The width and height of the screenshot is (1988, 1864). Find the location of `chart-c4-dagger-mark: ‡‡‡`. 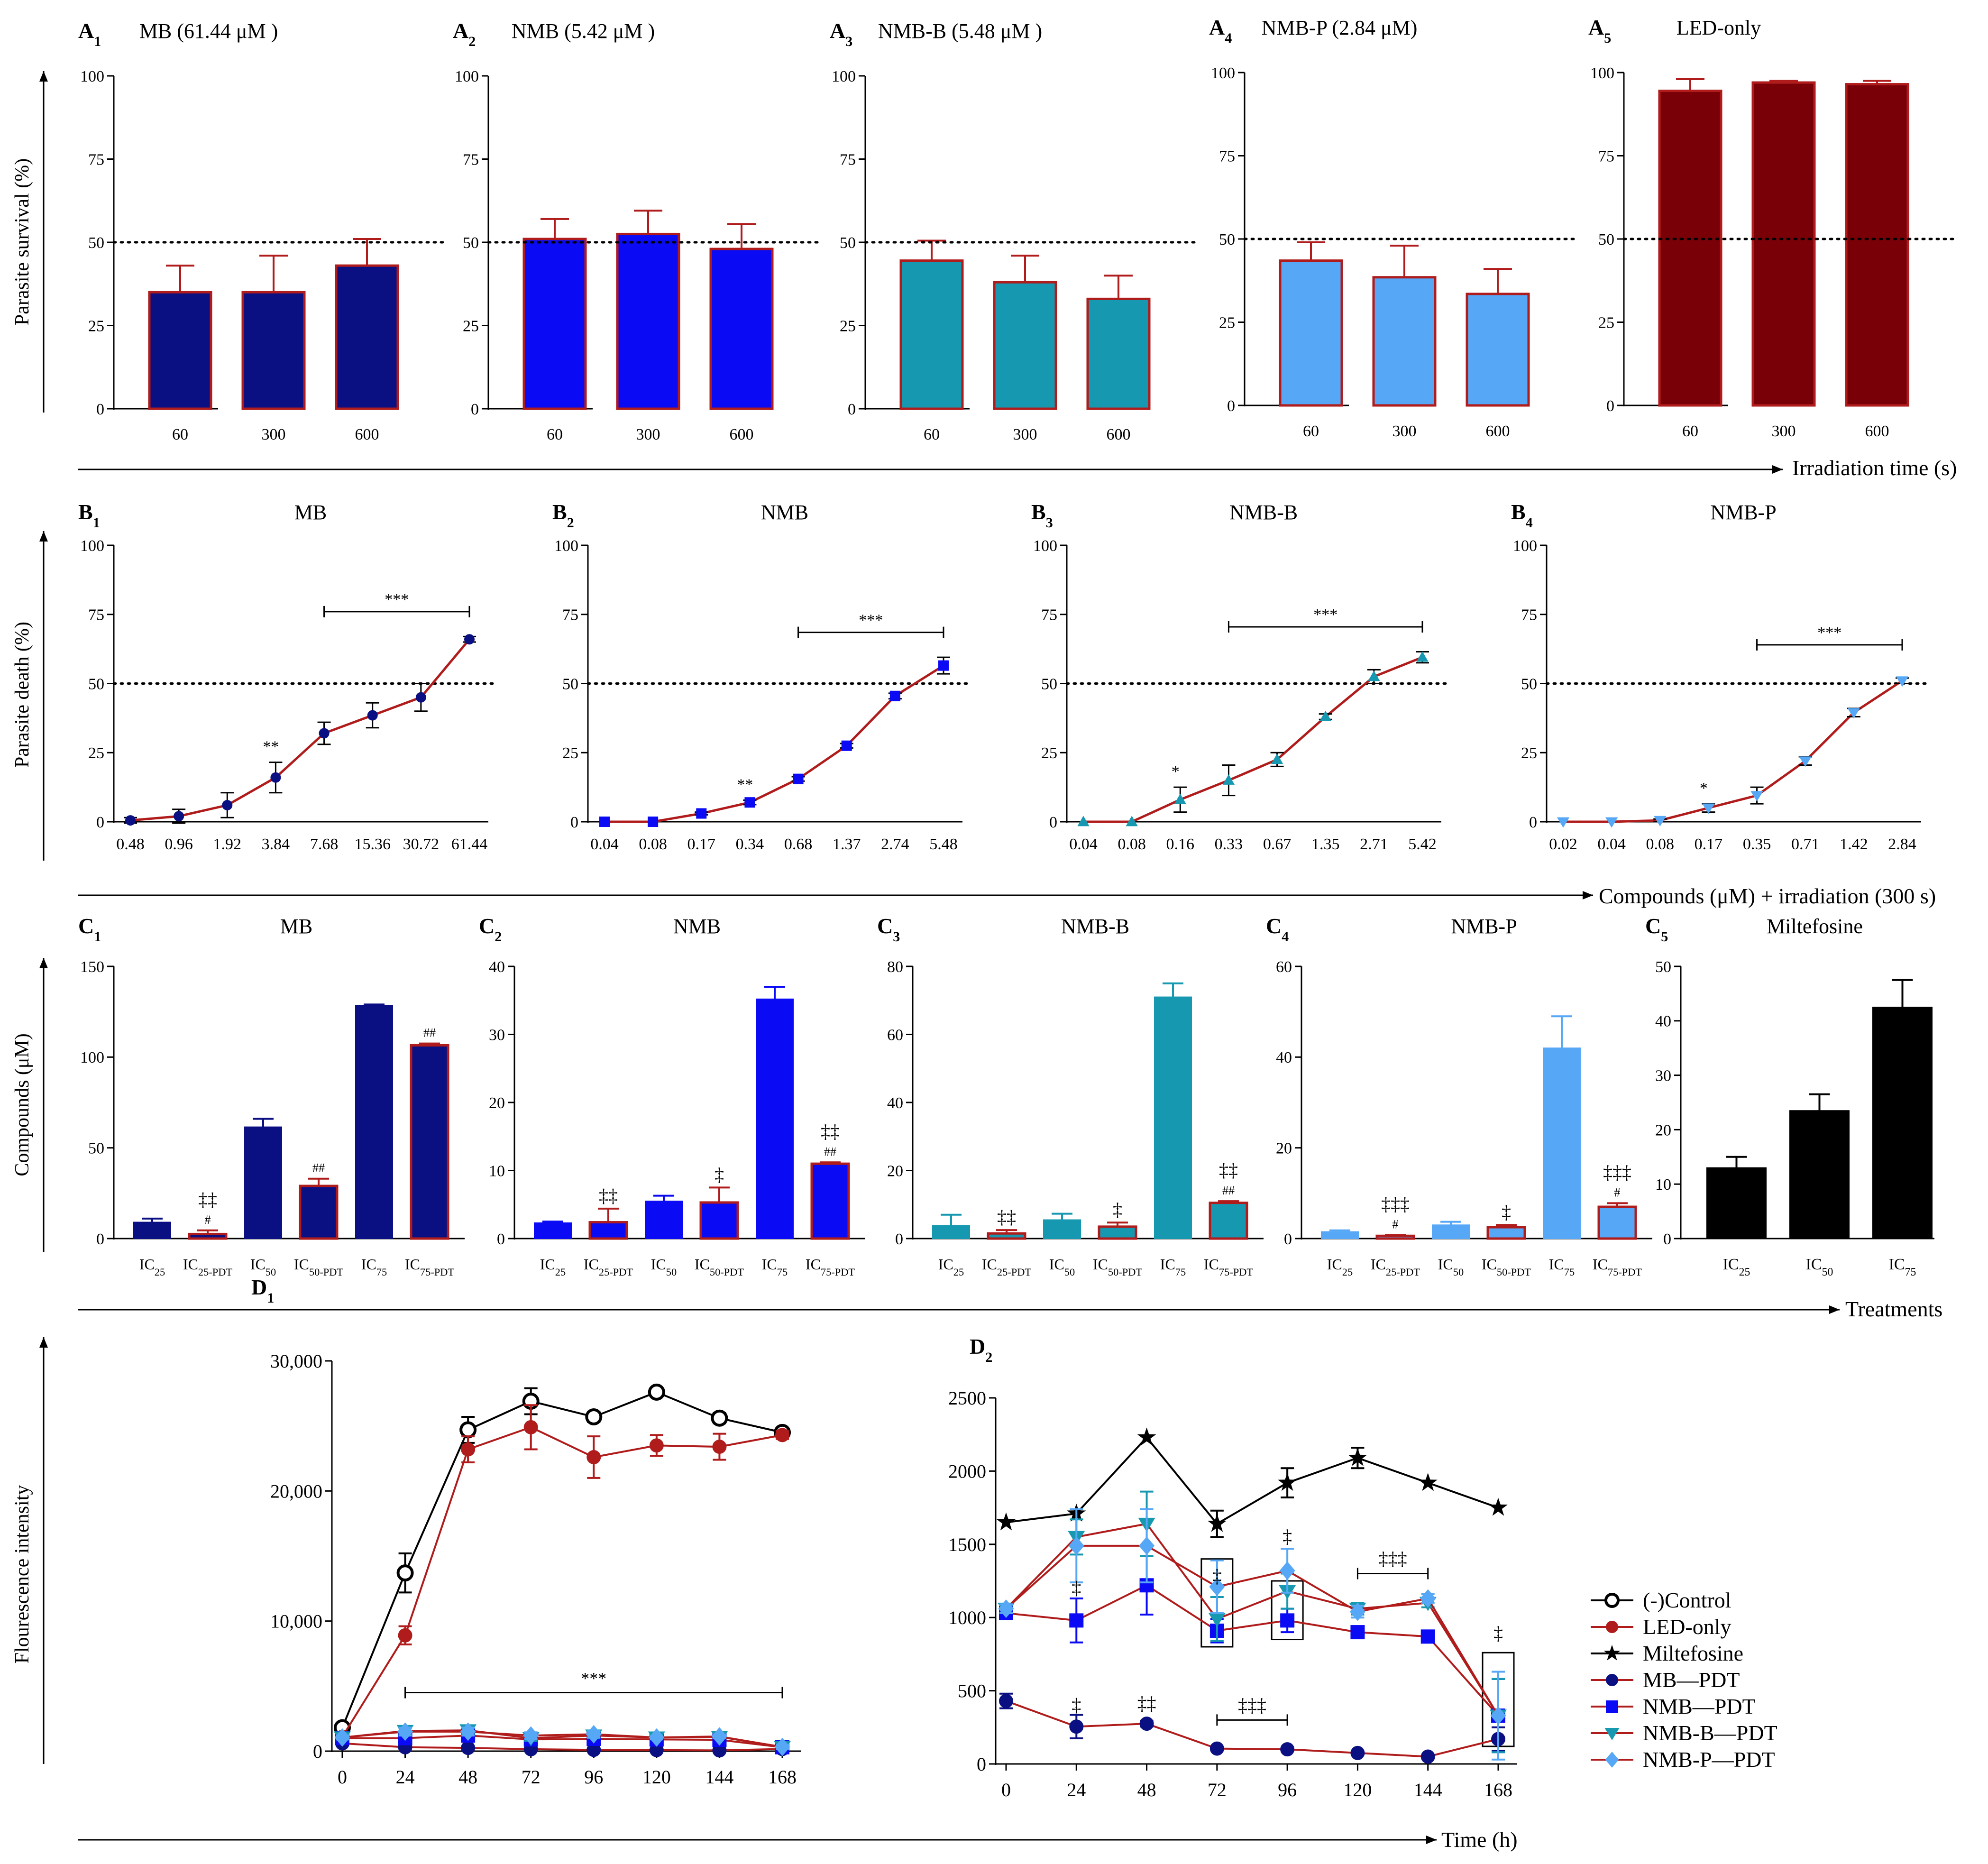

chart-c4-dagger-mark: ‡‡‡ is located at coordinates (1617, 1172).